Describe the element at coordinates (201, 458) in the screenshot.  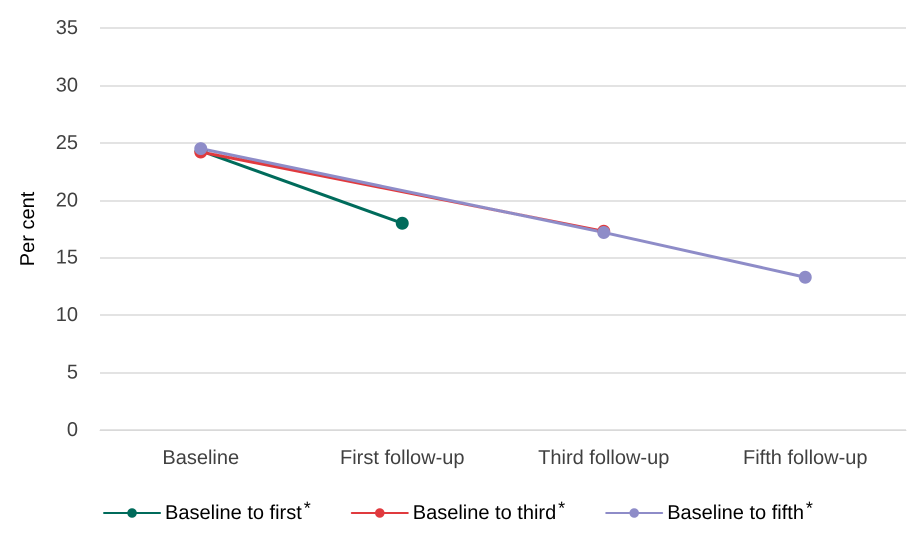
I see `x-tick-label: Baseline` at that location.